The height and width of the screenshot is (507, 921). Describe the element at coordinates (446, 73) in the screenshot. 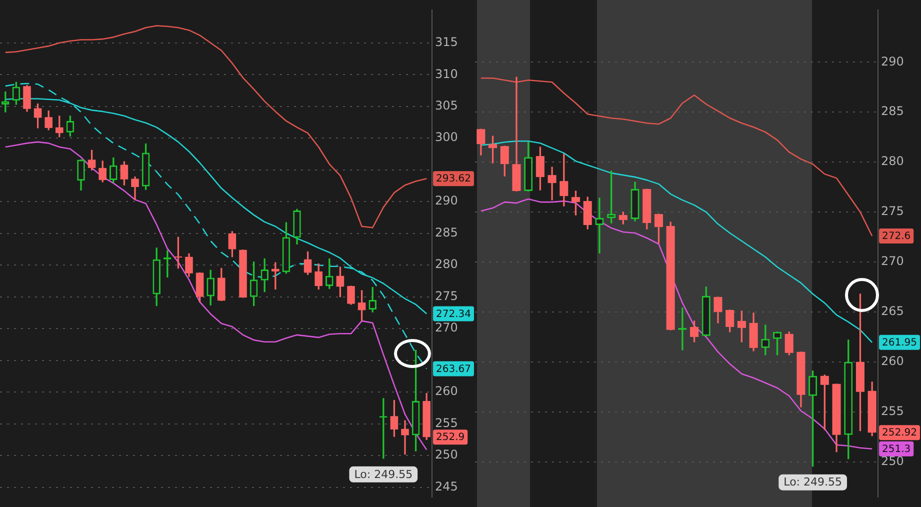

I see `y-tick-label: 310` at that location.